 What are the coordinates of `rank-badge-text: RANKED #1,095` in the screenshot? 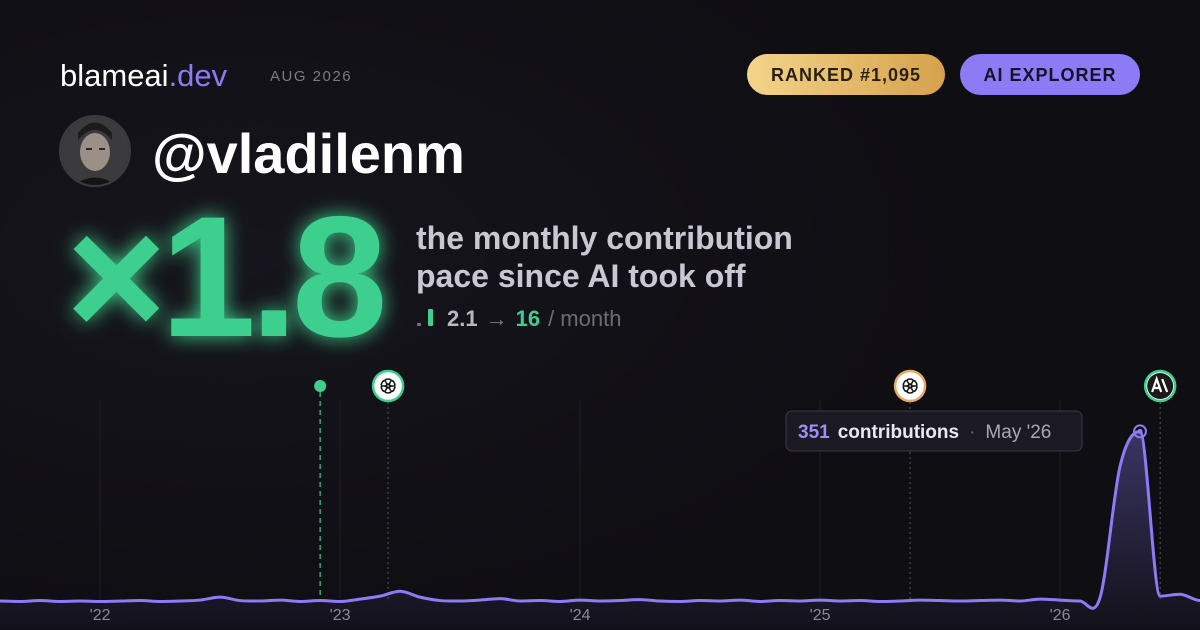 It's located at (846, 75).